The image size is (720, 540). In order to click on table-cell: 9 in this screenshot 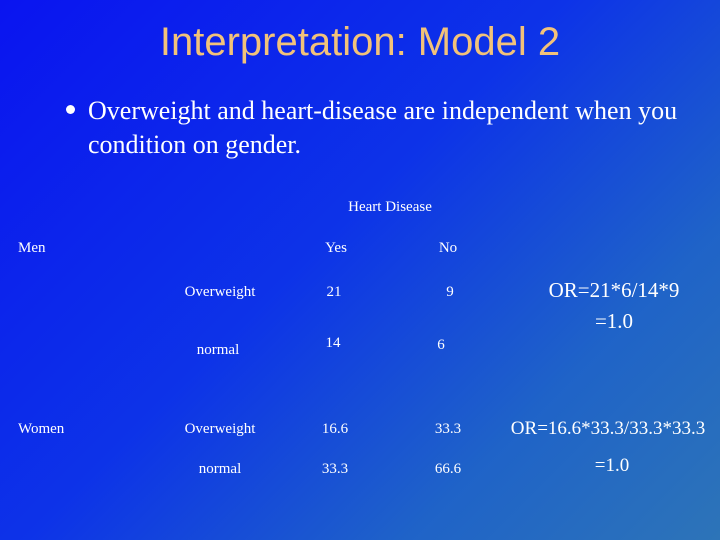, I will do `click(450, 292)`.